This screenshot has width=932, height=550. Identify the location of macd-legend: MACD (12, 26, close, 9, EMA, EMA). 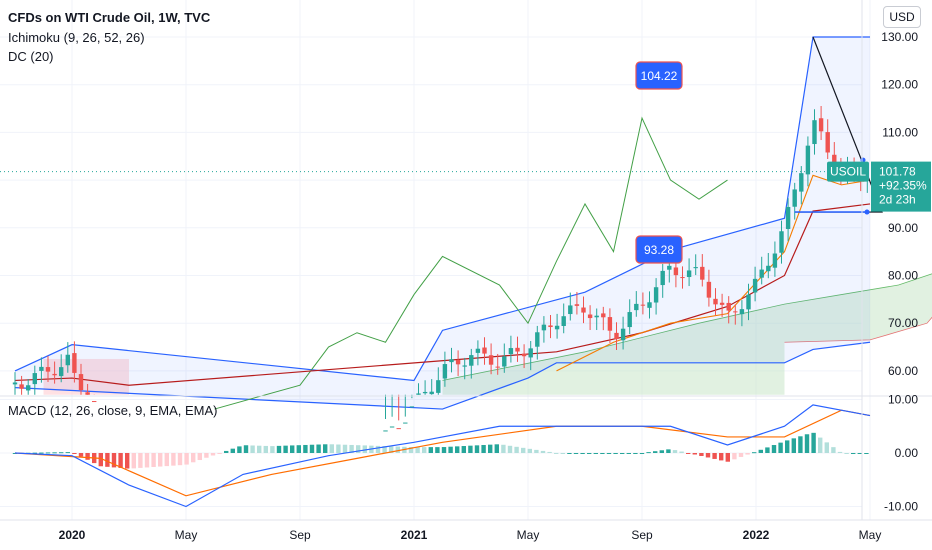
(113, 410).